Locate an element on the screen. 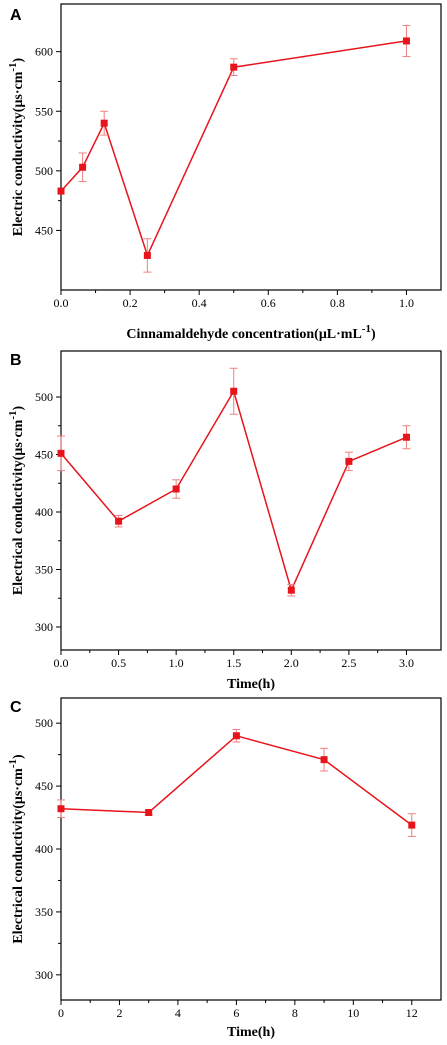 The image size is (447, 1045). x-axis-title: Cinnamaldehyde concentration(μL·mL-1) is located at coordinates (251, 332).